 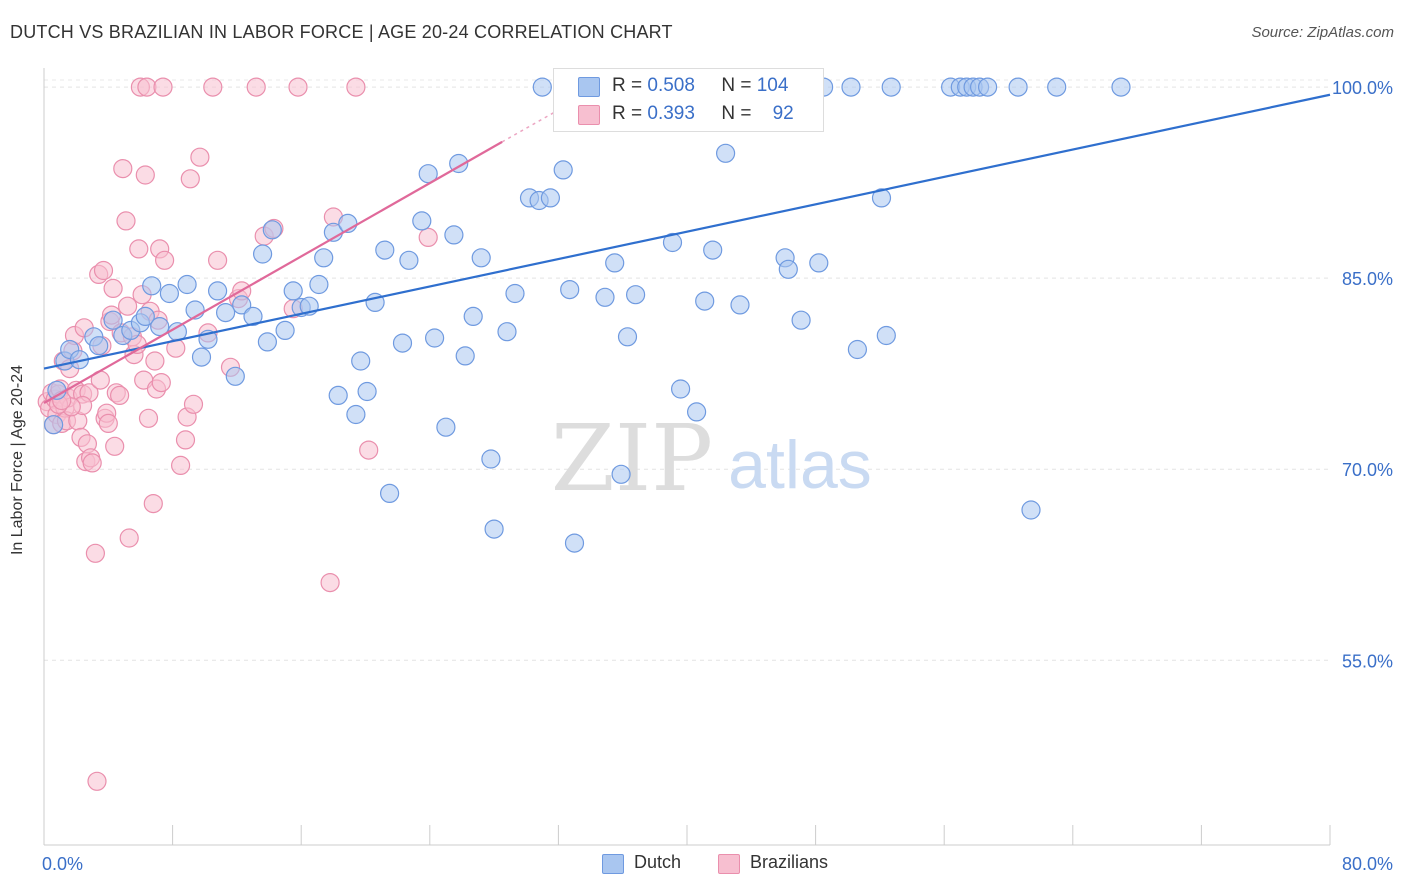 I want to click on legend-r-value: 0.508, so click(x=671, y=85).